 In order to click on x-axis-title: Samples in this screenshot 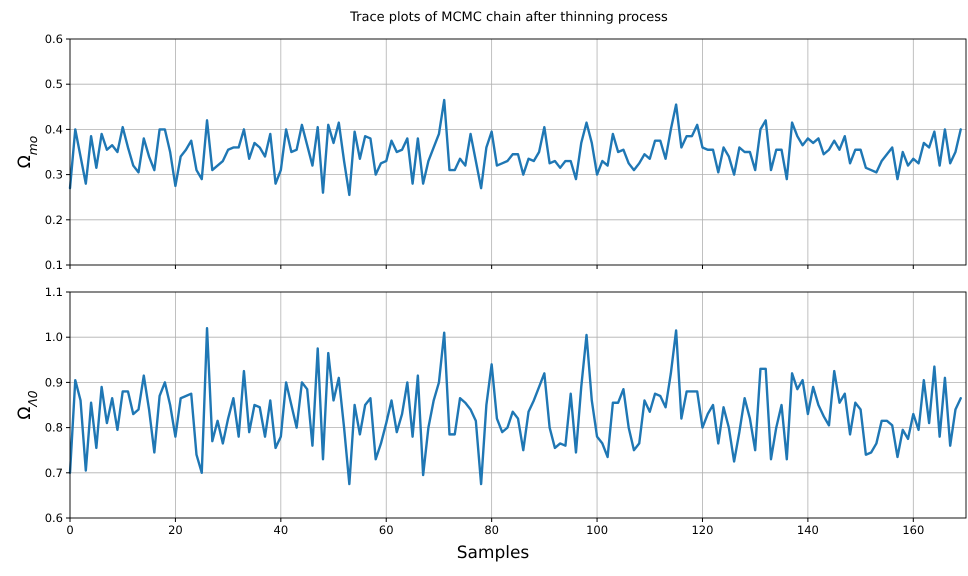, I will do `click(493, 553)`.